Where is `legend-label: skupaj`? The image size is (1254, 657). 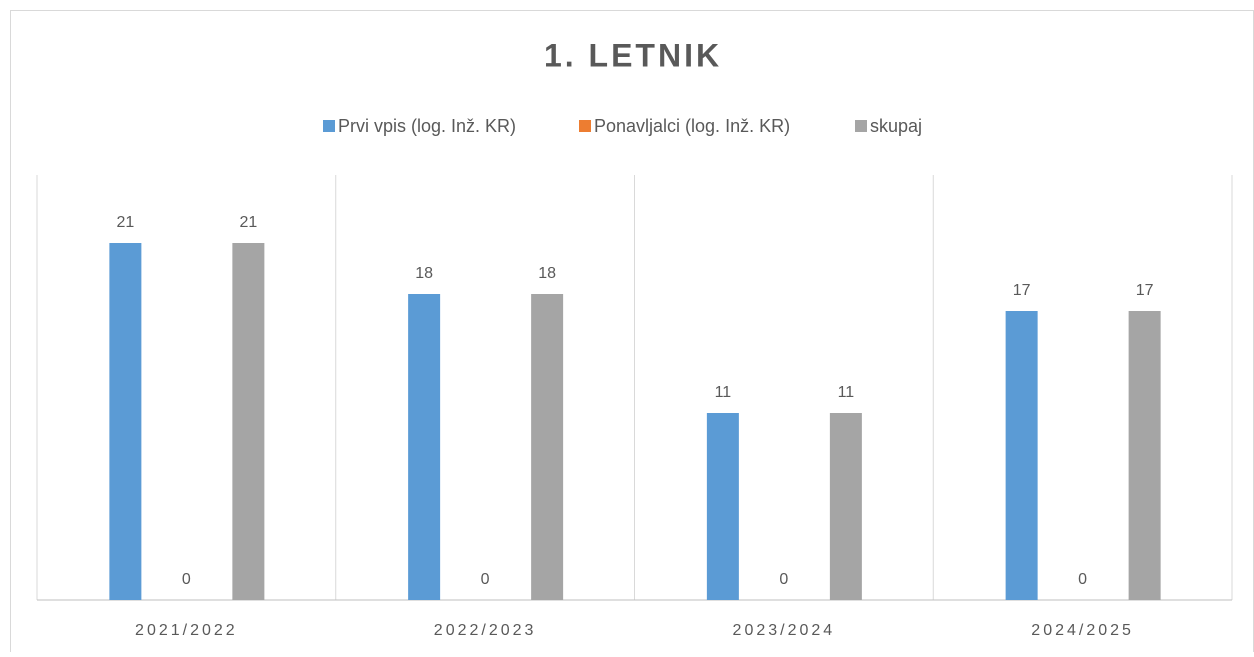 legend-label: skupaj is located at coordinates (896, 126).